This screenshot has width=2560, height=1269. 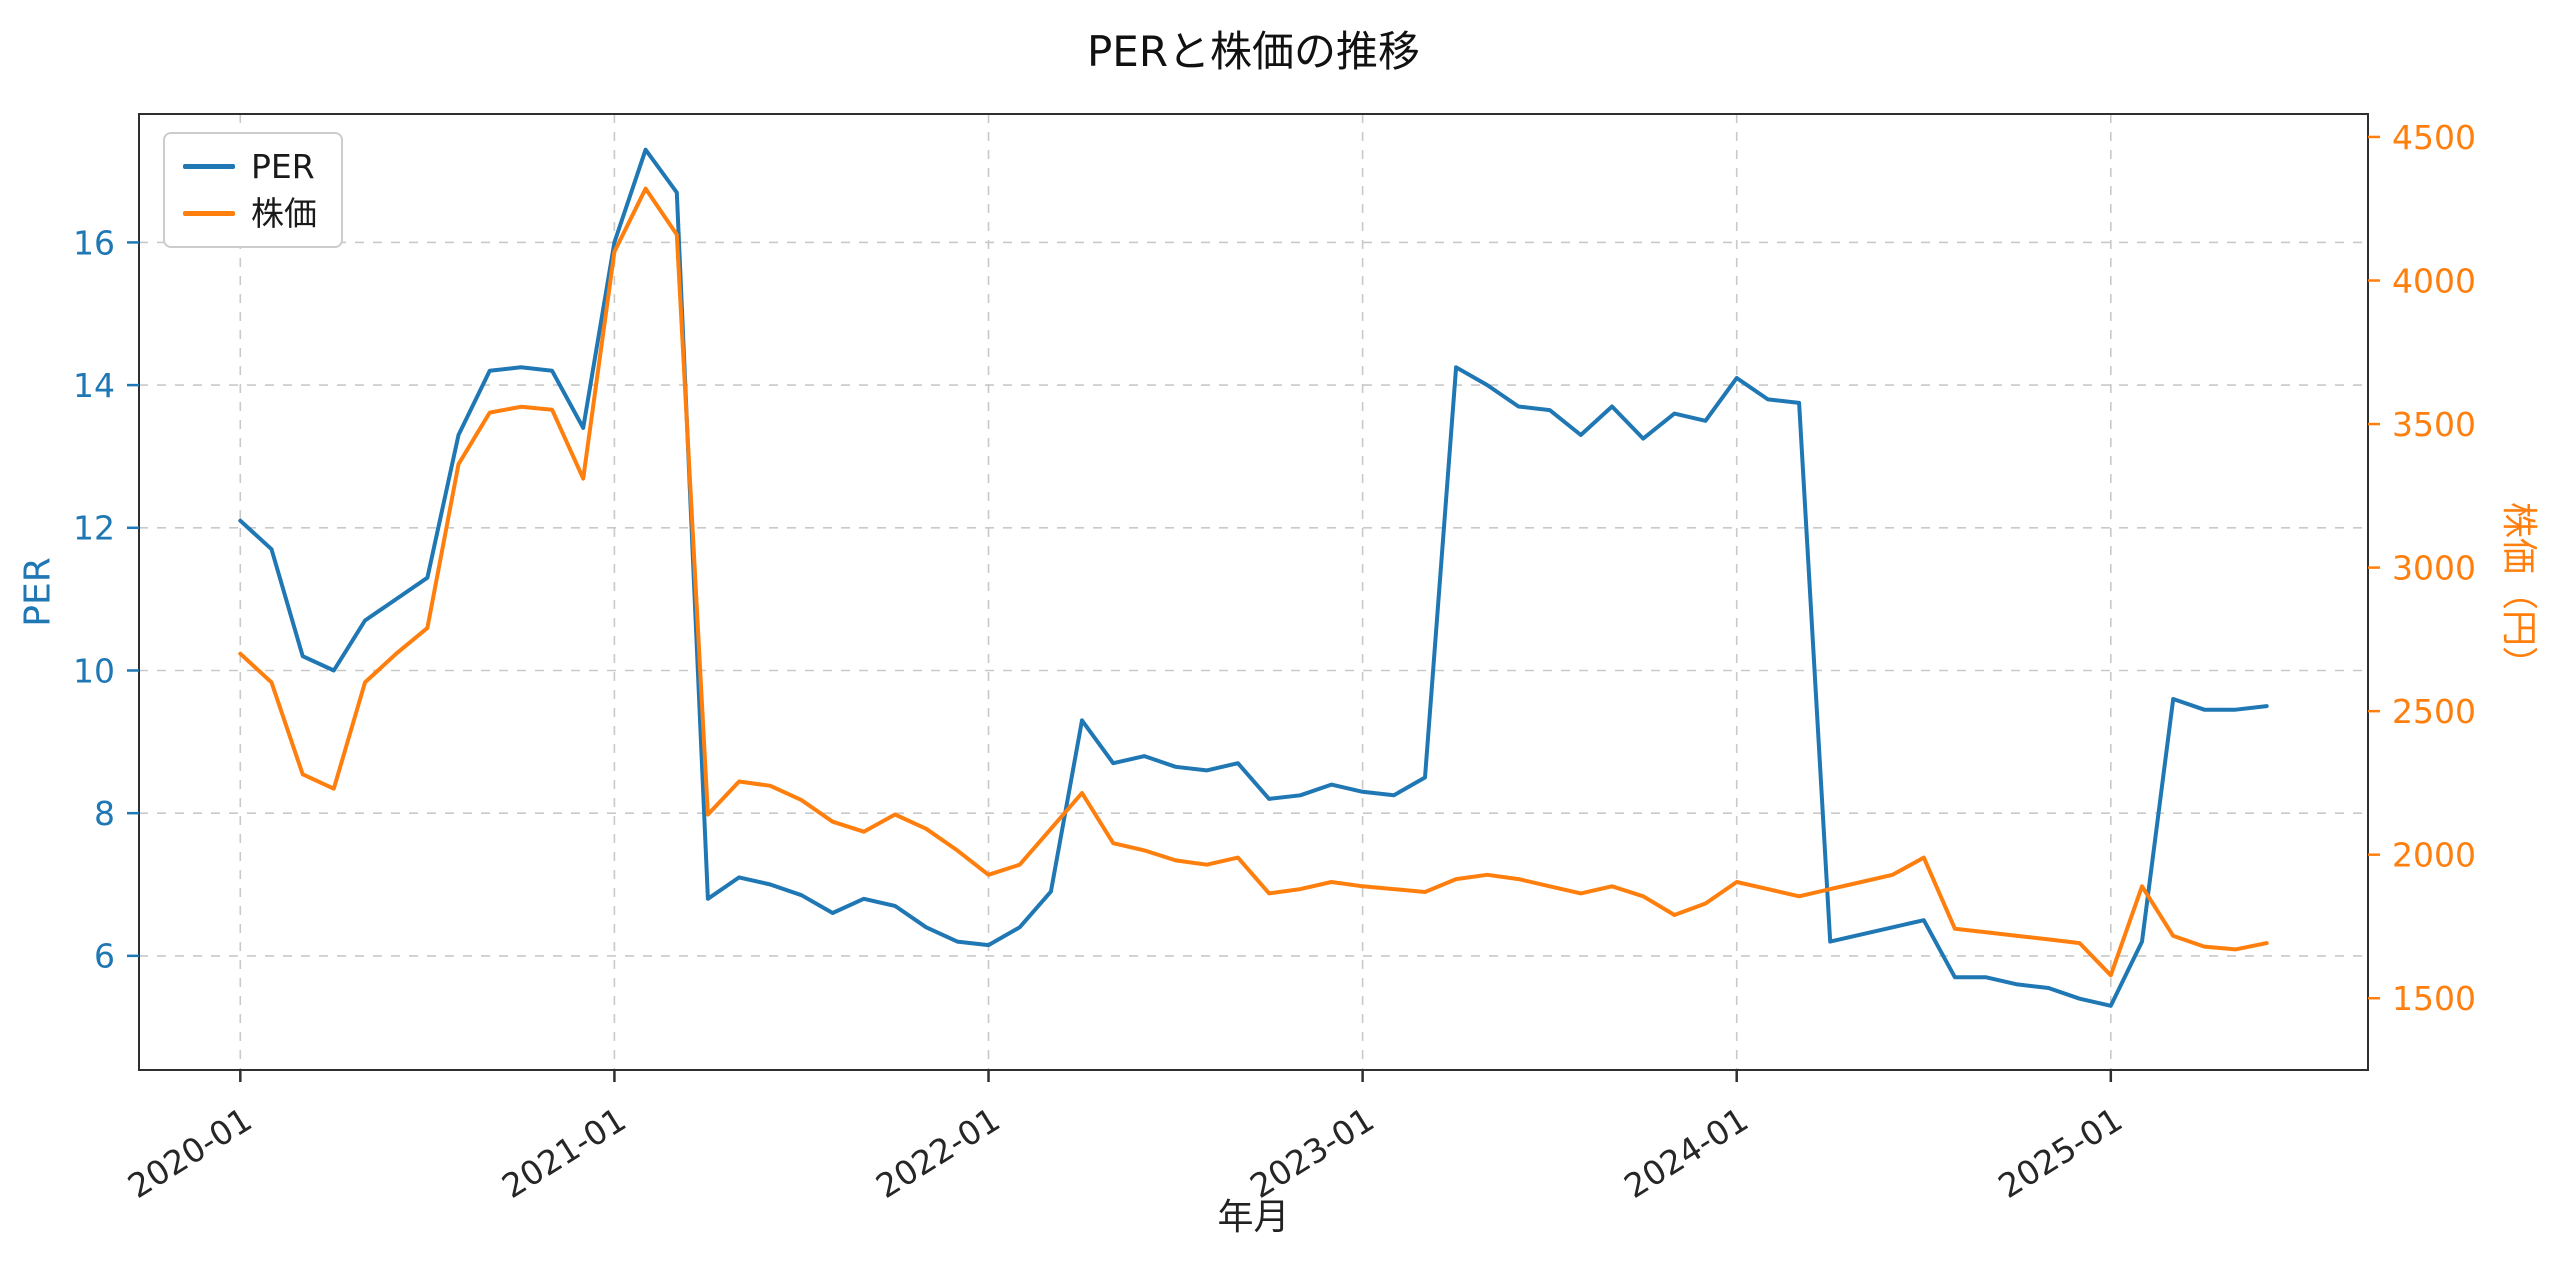 What do you see at coordinates (38, 592) in the screenshot?
I see `y-axis-left-label: PER` at bounding box center [38, 592].